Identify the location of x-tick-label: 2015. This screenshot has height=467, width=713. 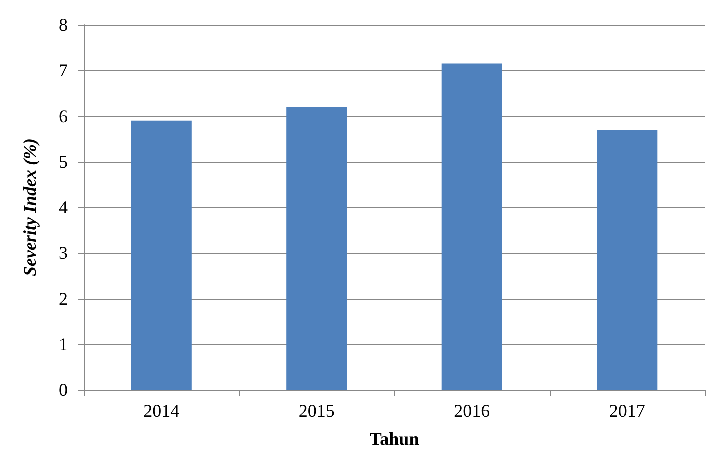
(316, 411).